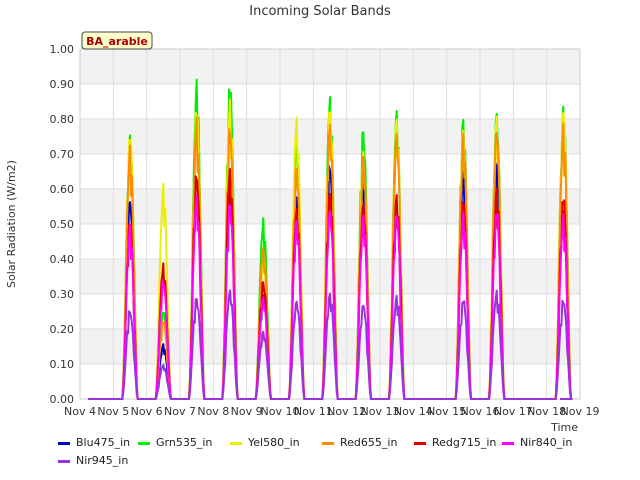  What do you see at coordinates (274, 442) in the screenshot?
I see `legend-label: Yel580_in` at bounding box center [274, 442].